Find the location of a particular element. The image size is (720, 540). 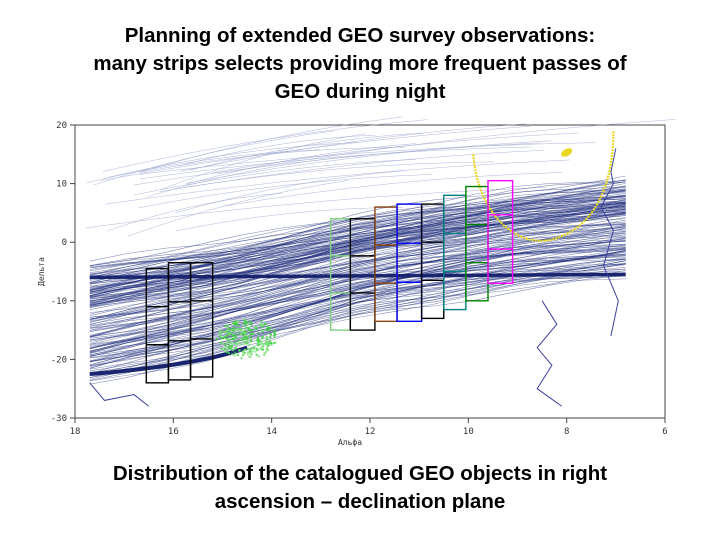

yellow-arc is located at coordinates (543, 186).